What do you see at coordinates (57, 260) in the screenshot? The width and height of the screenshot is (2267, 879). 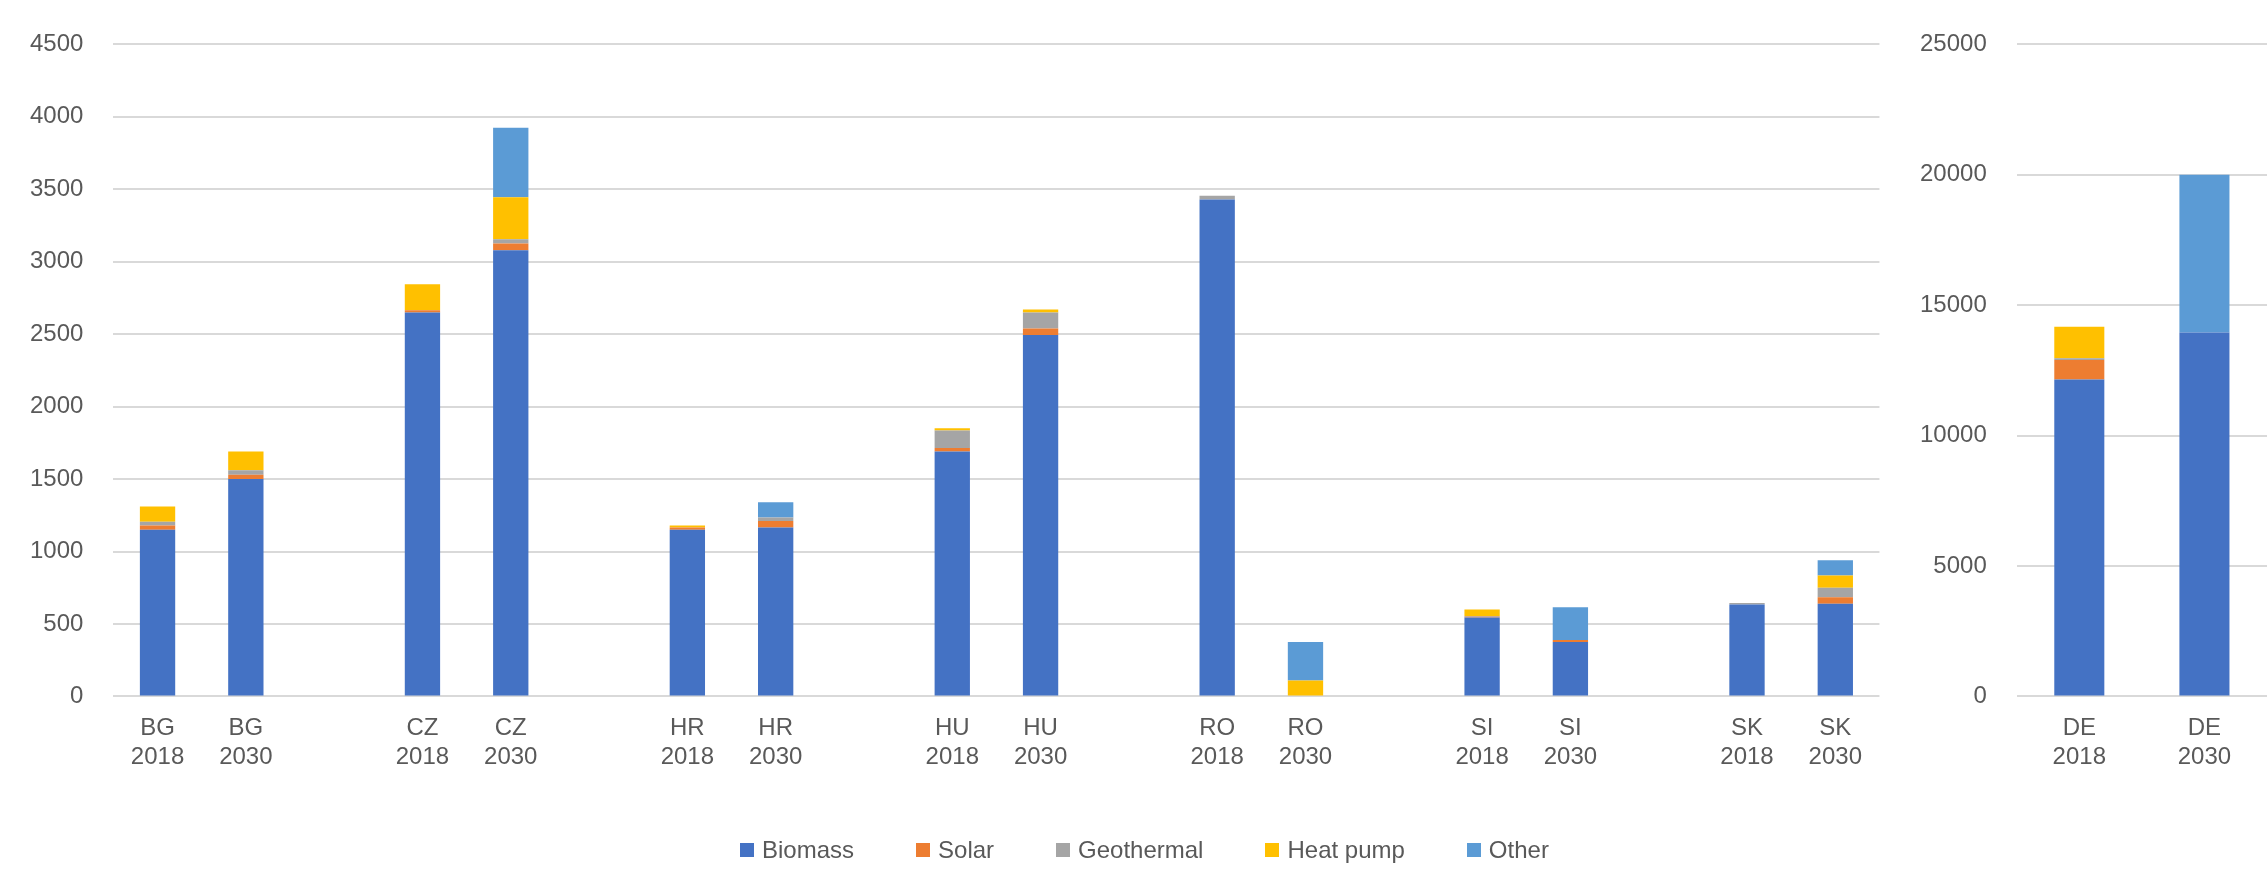 I see `y-tick-label: 3000` at bounding box center [57, 260].